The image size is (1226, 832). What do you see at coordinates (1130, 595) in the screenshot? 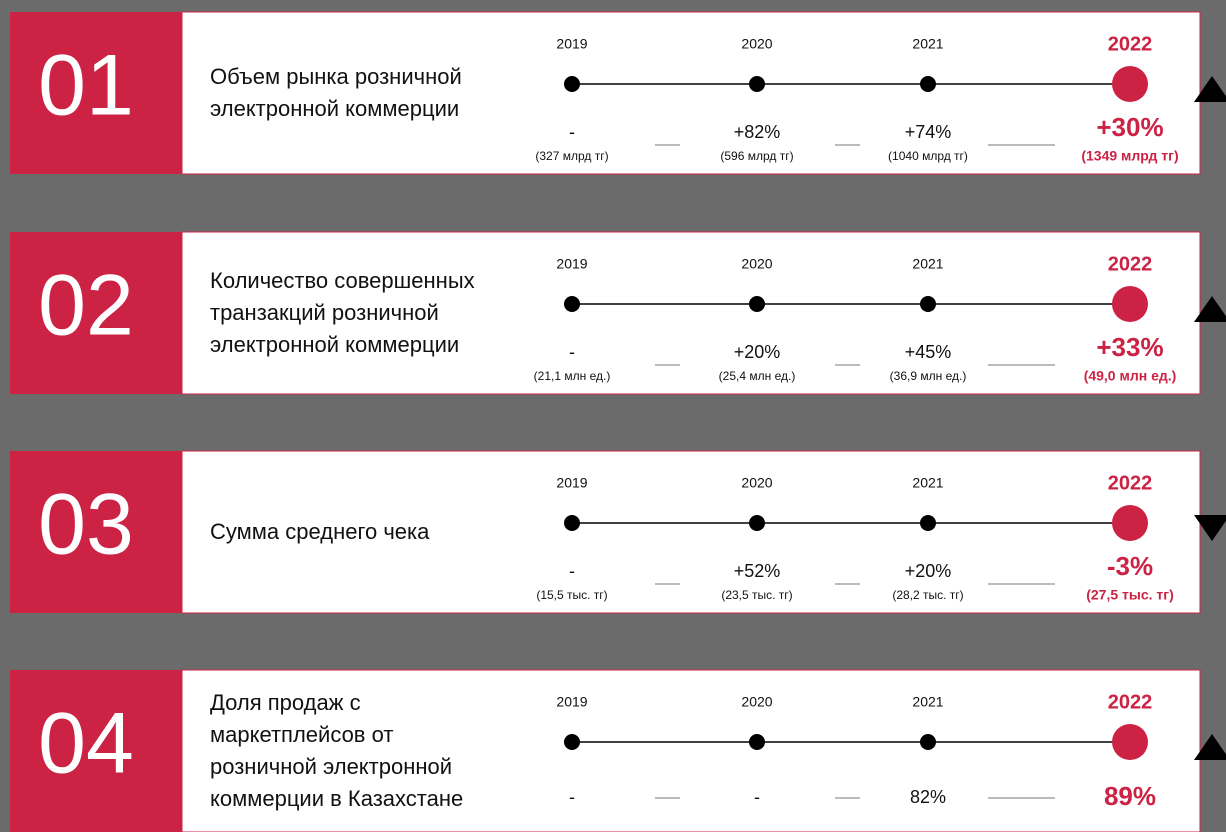
I see `amount: (27,5 тыс. тг)` at bounding box center [1130, 595].